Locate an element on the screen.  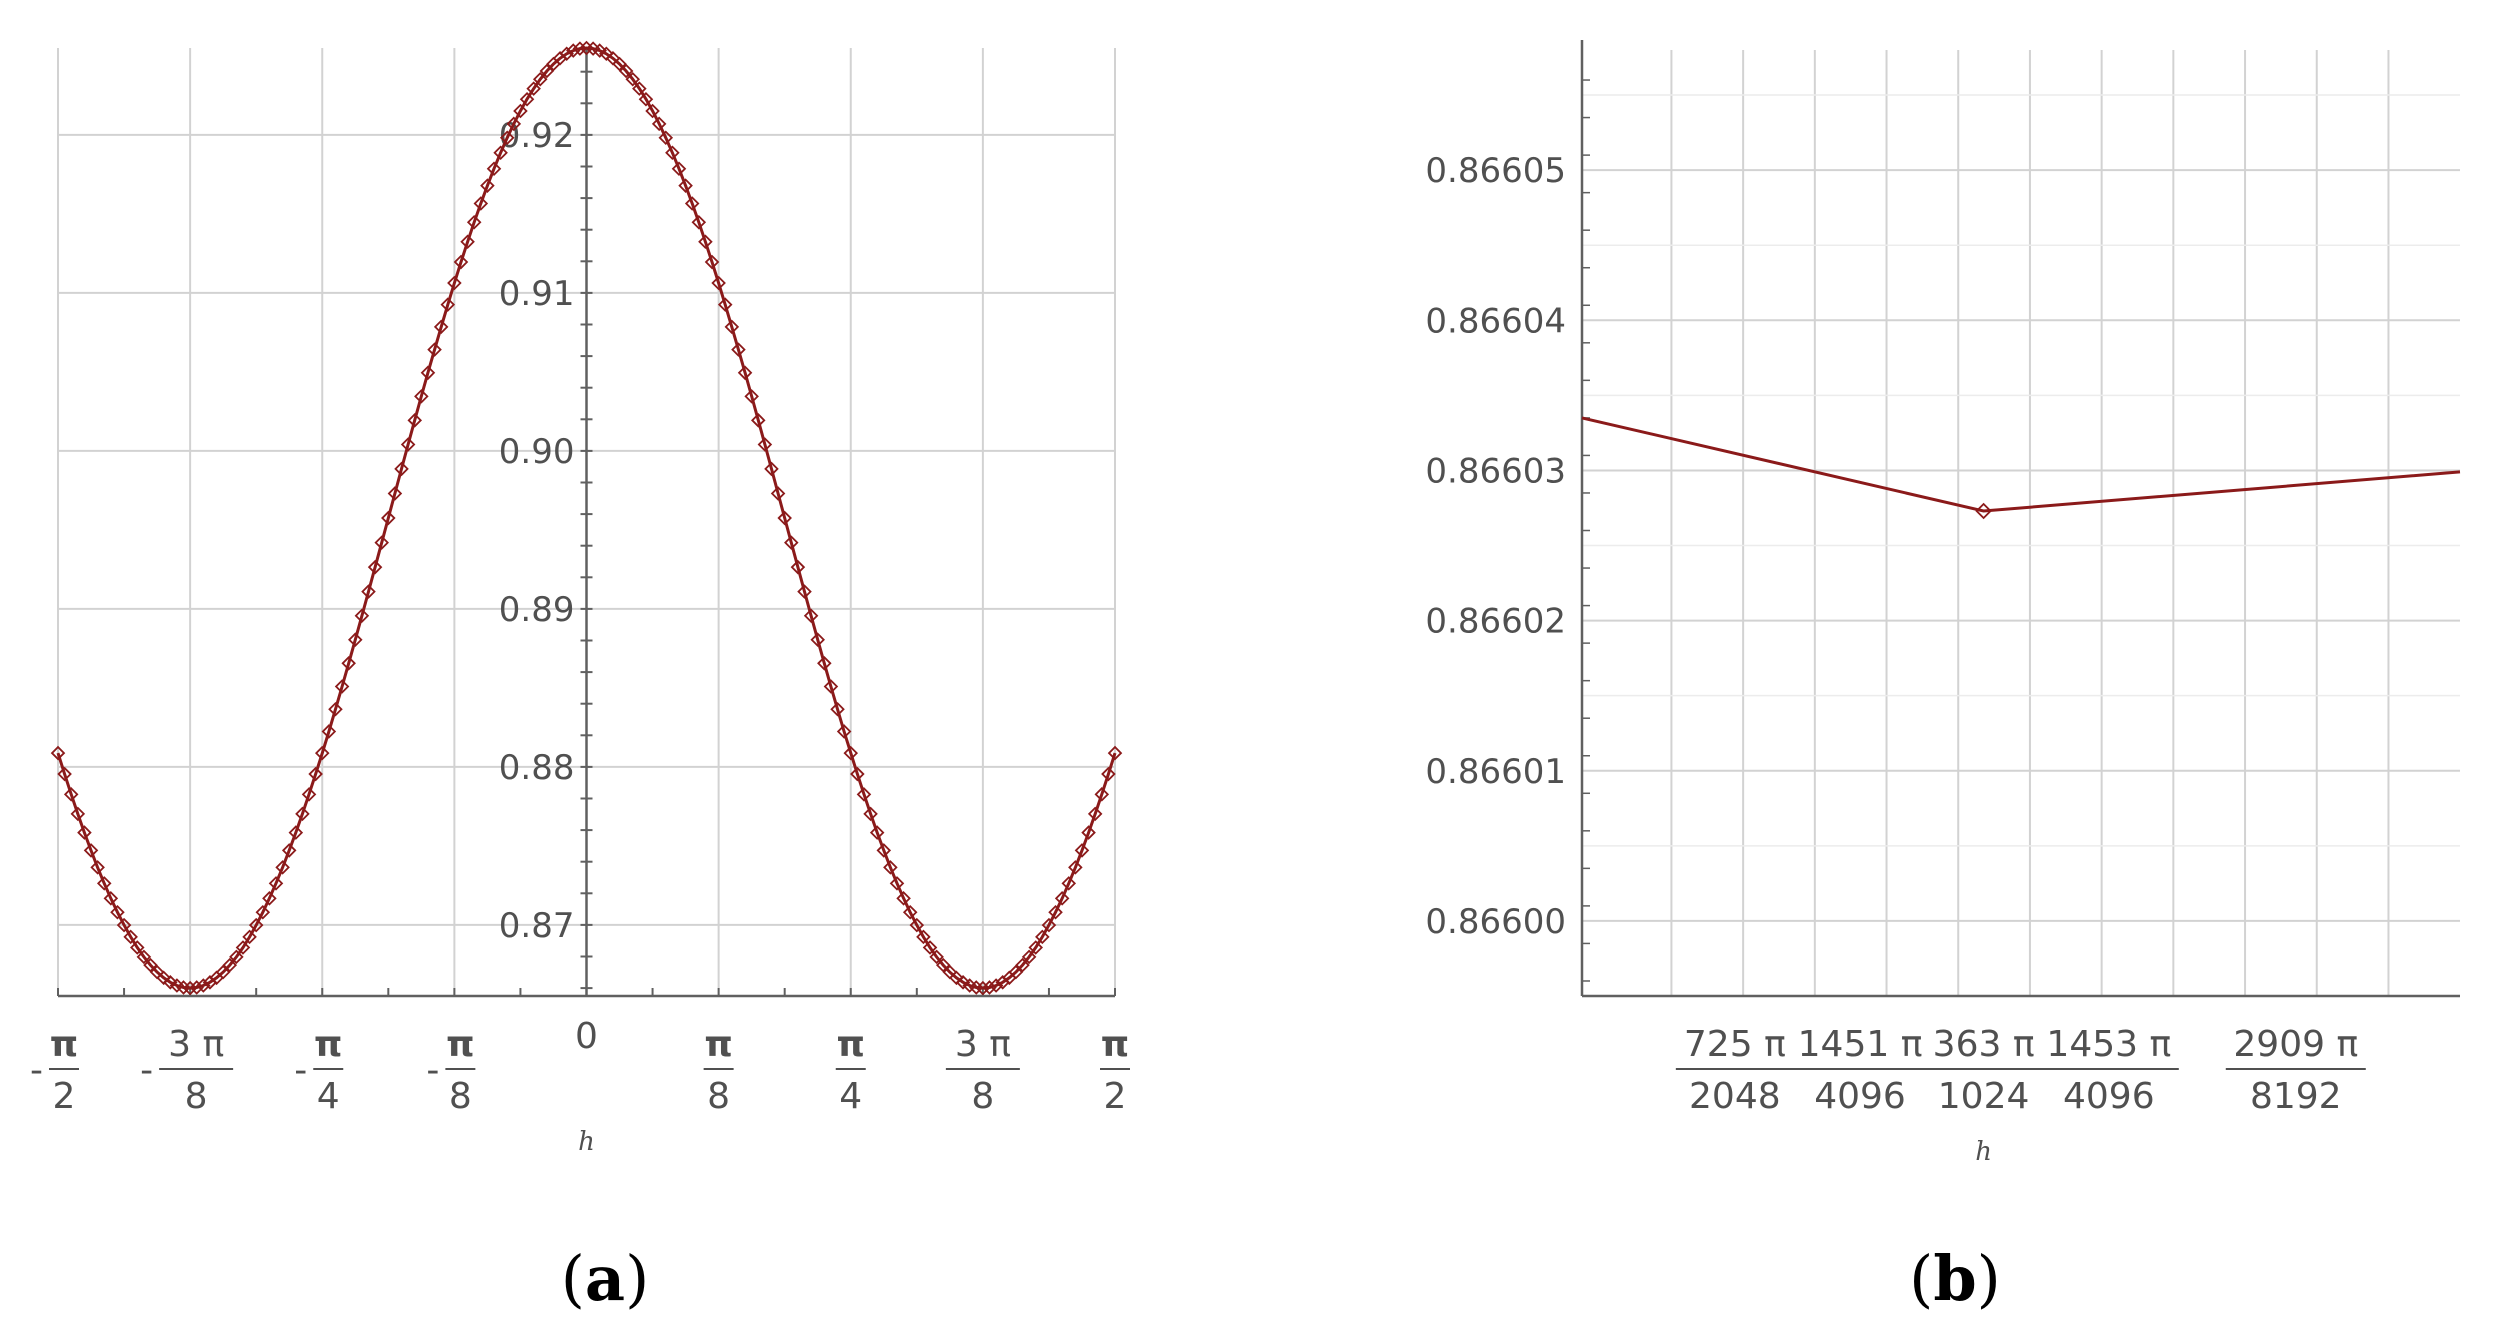
y-tick-label: 0.86603 is located at coordinates (1495, 471).